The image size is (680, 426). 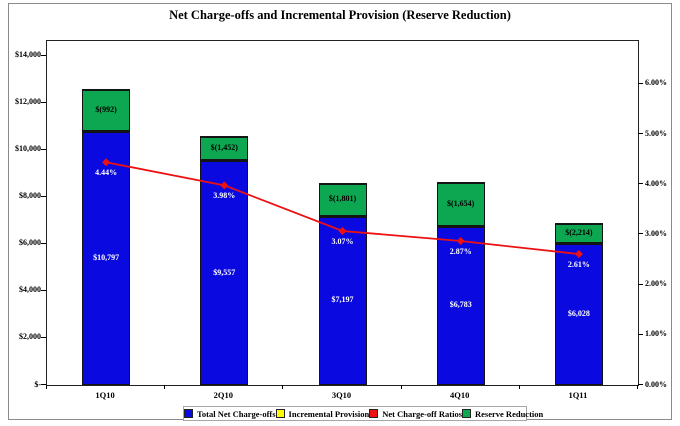 What do you see at coordinates (37, 384) in the screenshot?
I see `left-axis-tick-label: $-` at bounding box center [37, 384].